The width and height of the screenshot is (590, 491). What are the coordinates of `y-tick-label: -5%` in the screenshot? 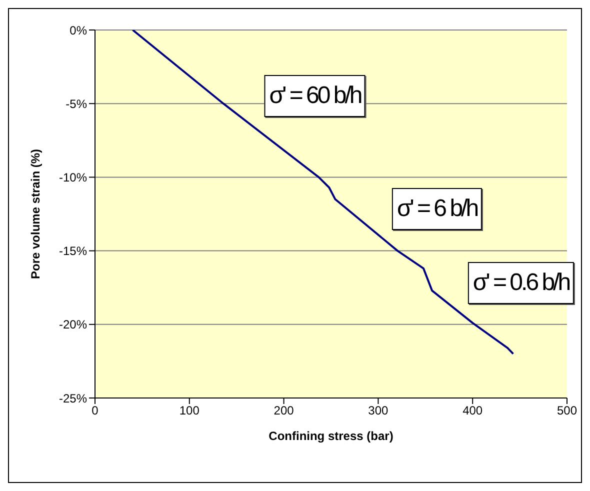 It's located at (77, 103).